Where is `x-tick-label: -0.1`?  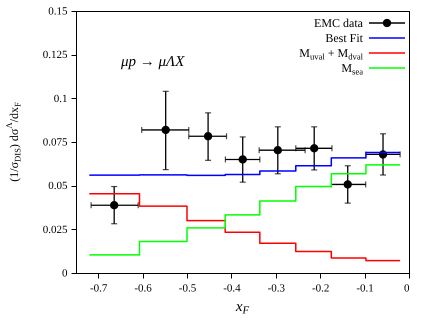 x-tick-label: -0.1 is located at coordinates (365, 288).